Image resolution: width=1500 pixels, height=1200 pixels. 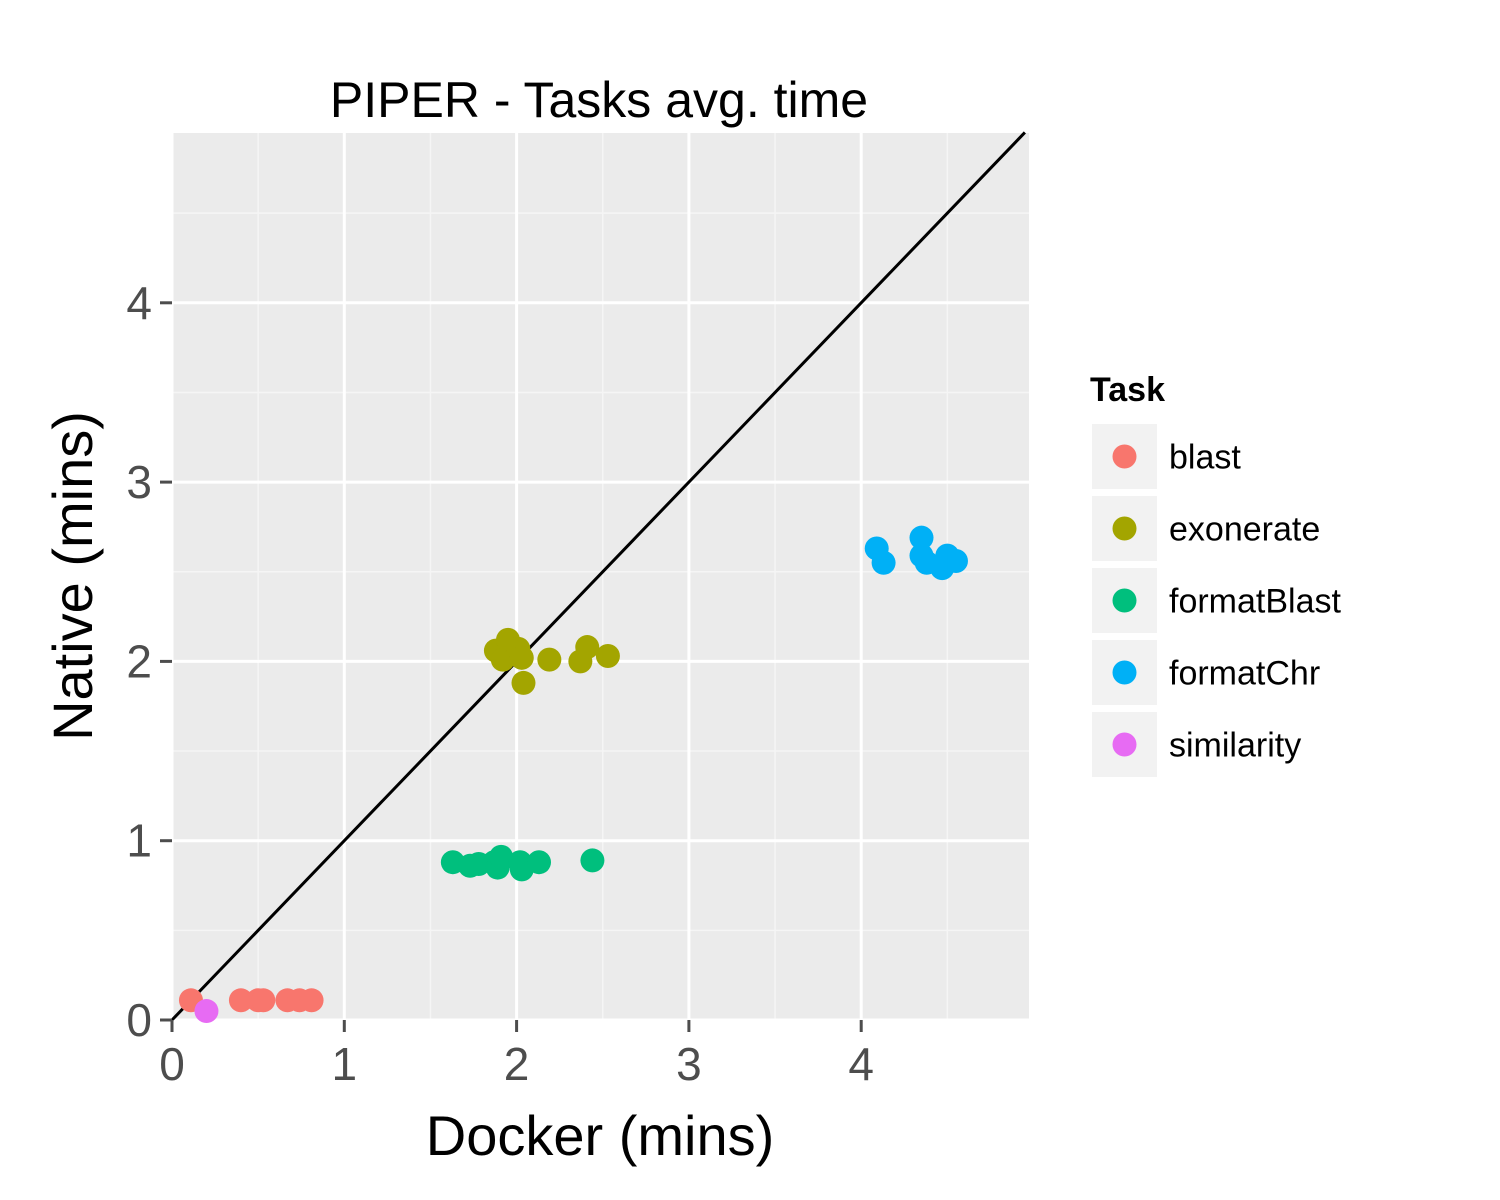 I want to click on y-axis: 0 1 2 3 4, so click(x=149, y=661).